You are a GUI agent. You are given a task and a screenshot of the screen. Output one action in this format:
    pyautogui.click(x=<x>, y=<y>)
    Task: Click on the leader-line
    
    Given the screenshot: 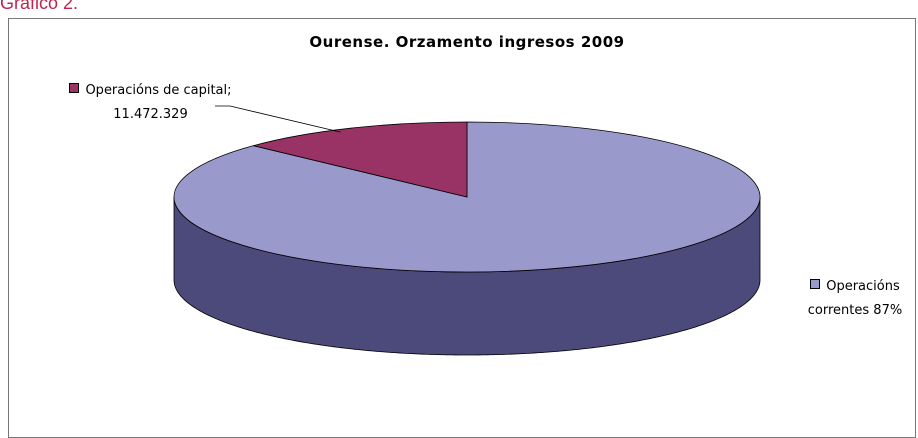 What is the action you would take?
    pyautogui.click(x=278, y=119)
    